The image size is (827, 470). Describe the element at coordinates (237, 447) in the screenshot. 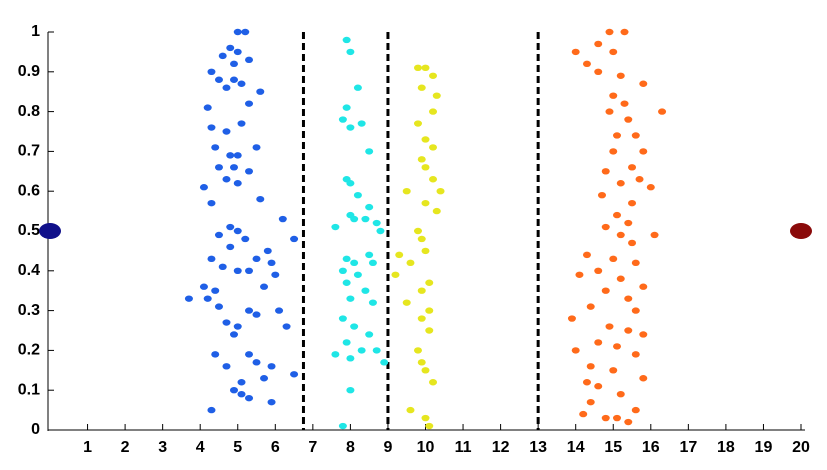

I see `x-tick-label: 5` at that location.